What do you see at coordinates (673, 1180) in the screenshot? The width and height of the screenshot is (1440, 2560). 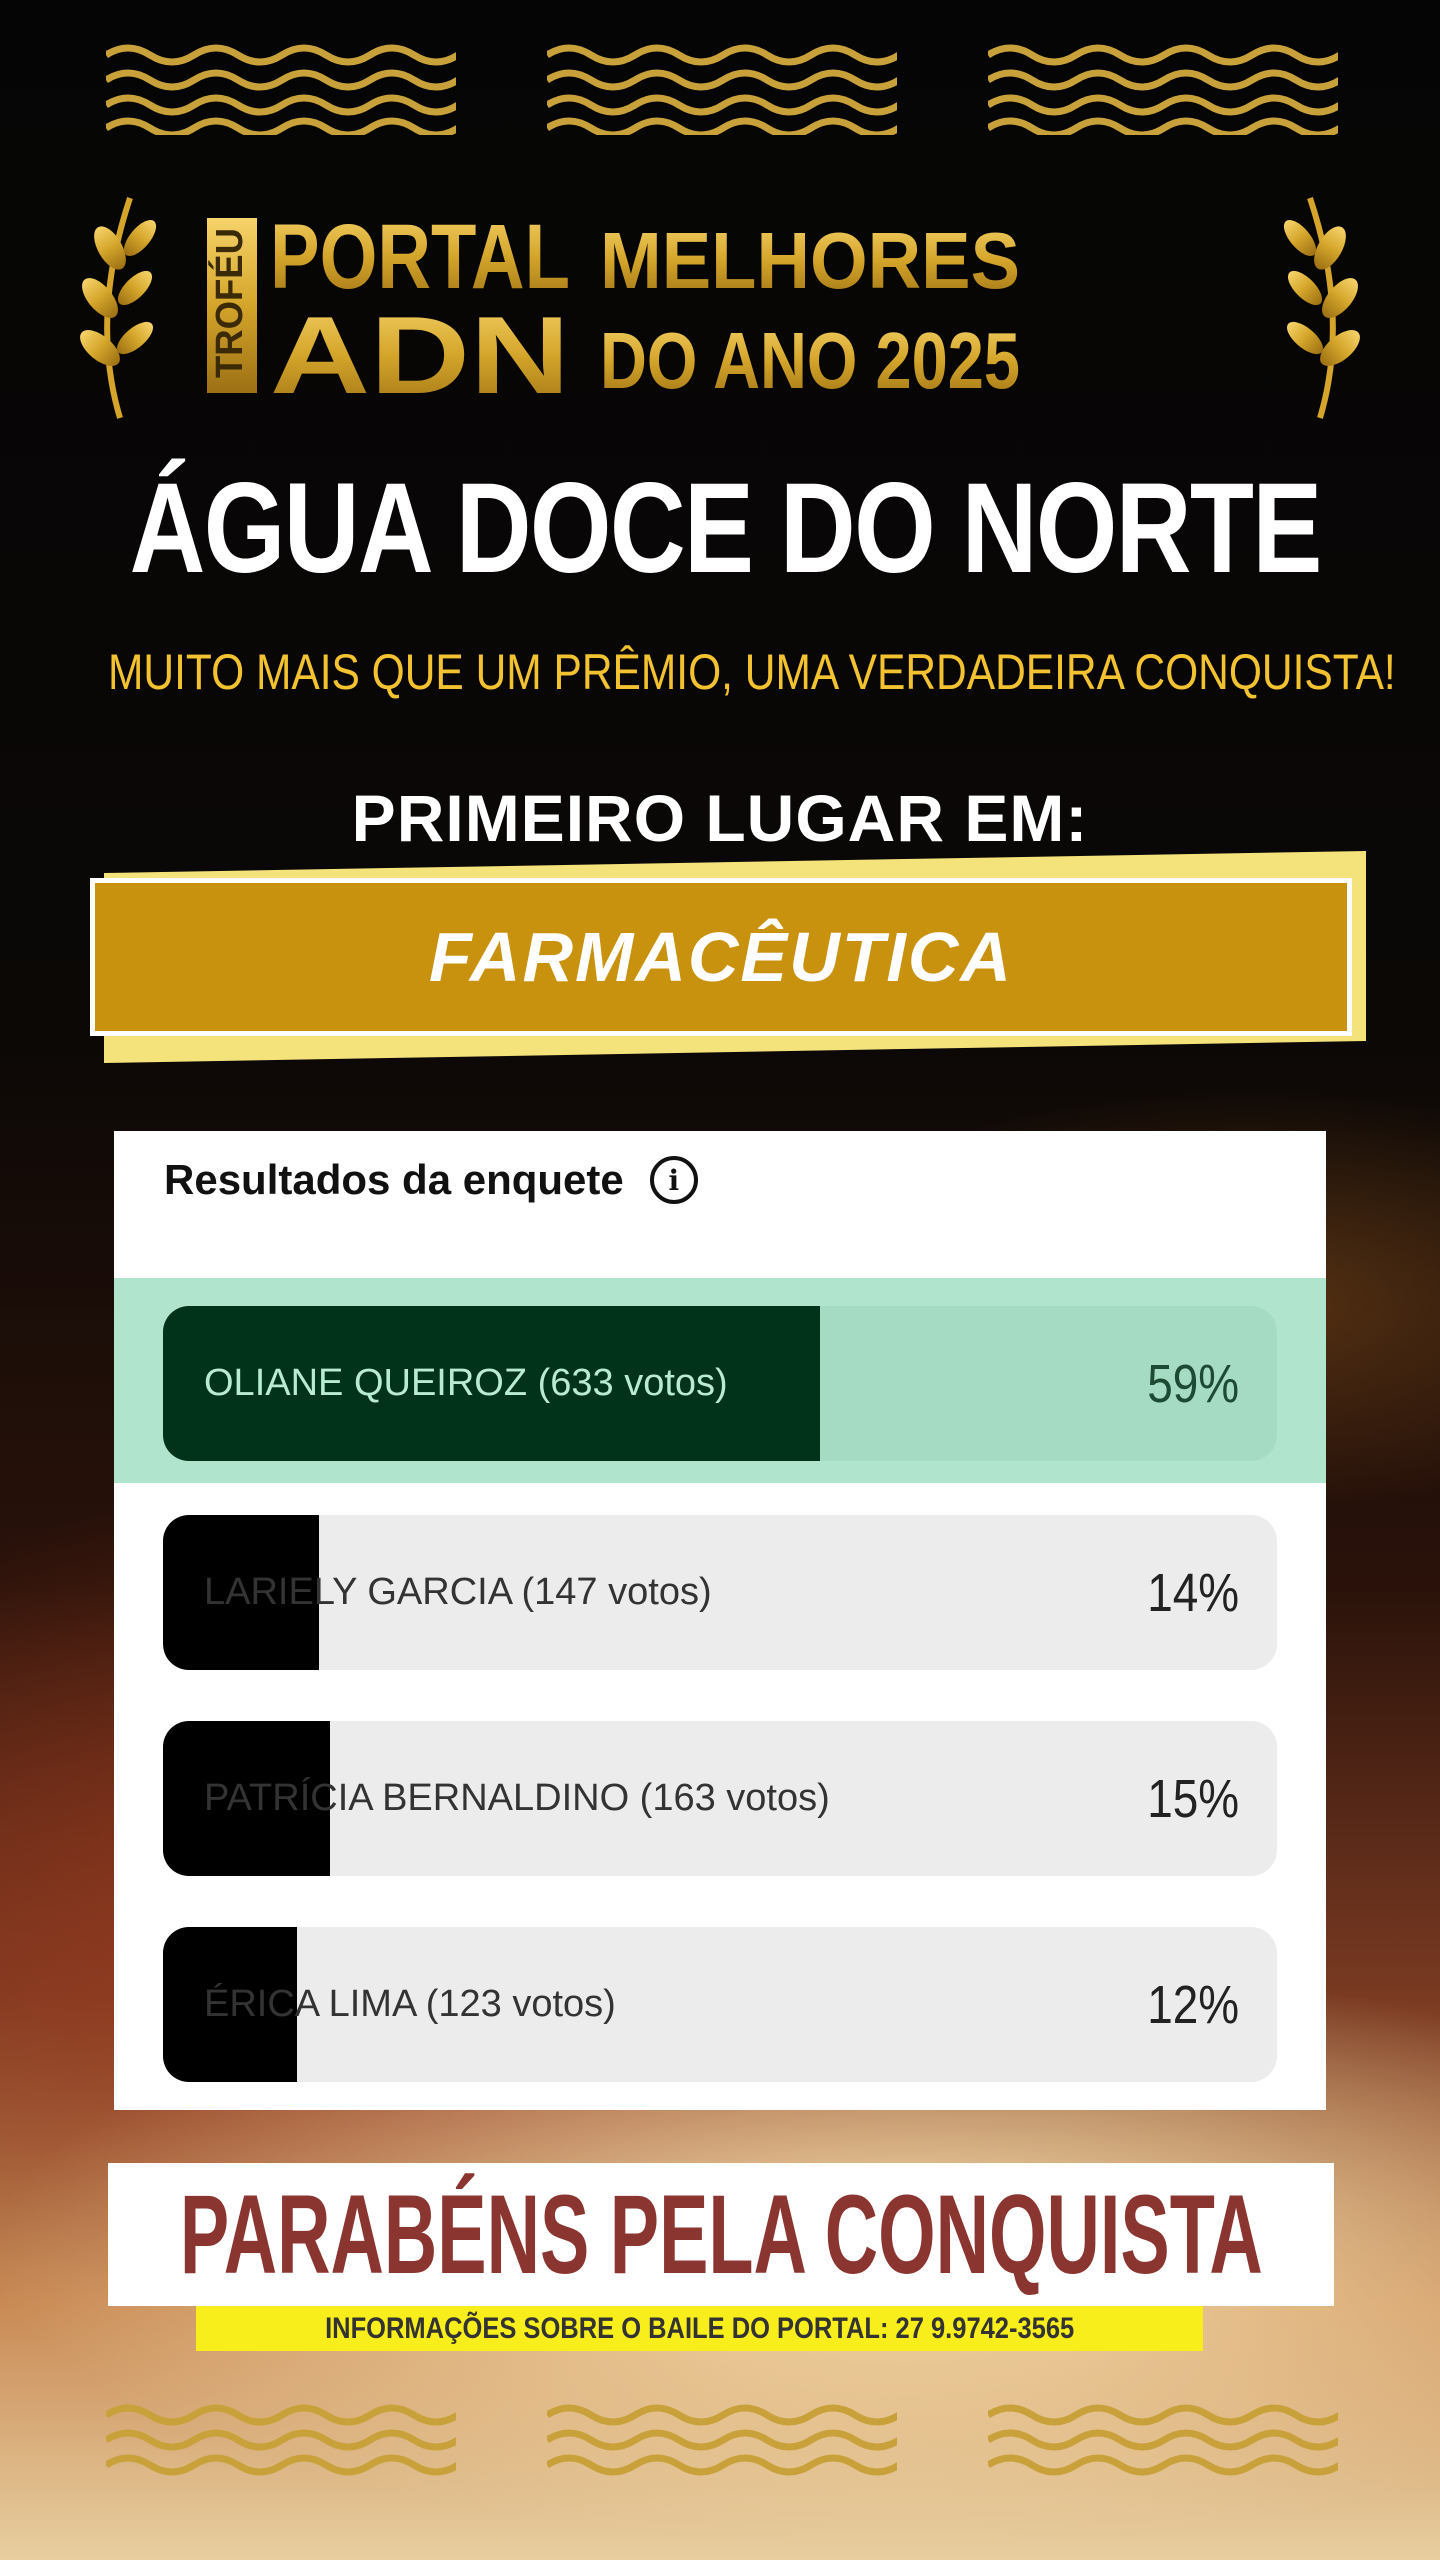 I see `info-icon: i` at bounding box center [673, 1180].